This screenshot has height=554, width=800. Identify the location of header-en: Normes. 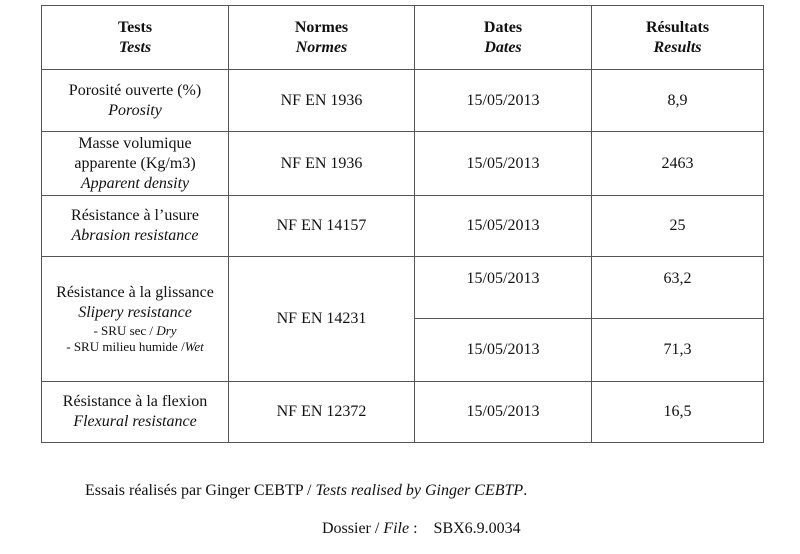
(321, 47).